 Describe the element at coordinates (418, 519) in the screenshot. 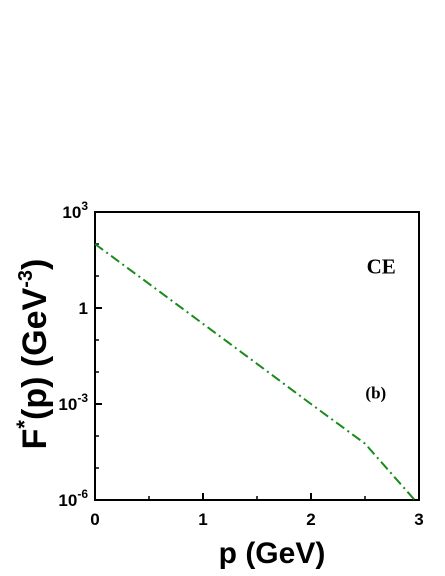

I see `x-tick-label-3: 3` at that location.